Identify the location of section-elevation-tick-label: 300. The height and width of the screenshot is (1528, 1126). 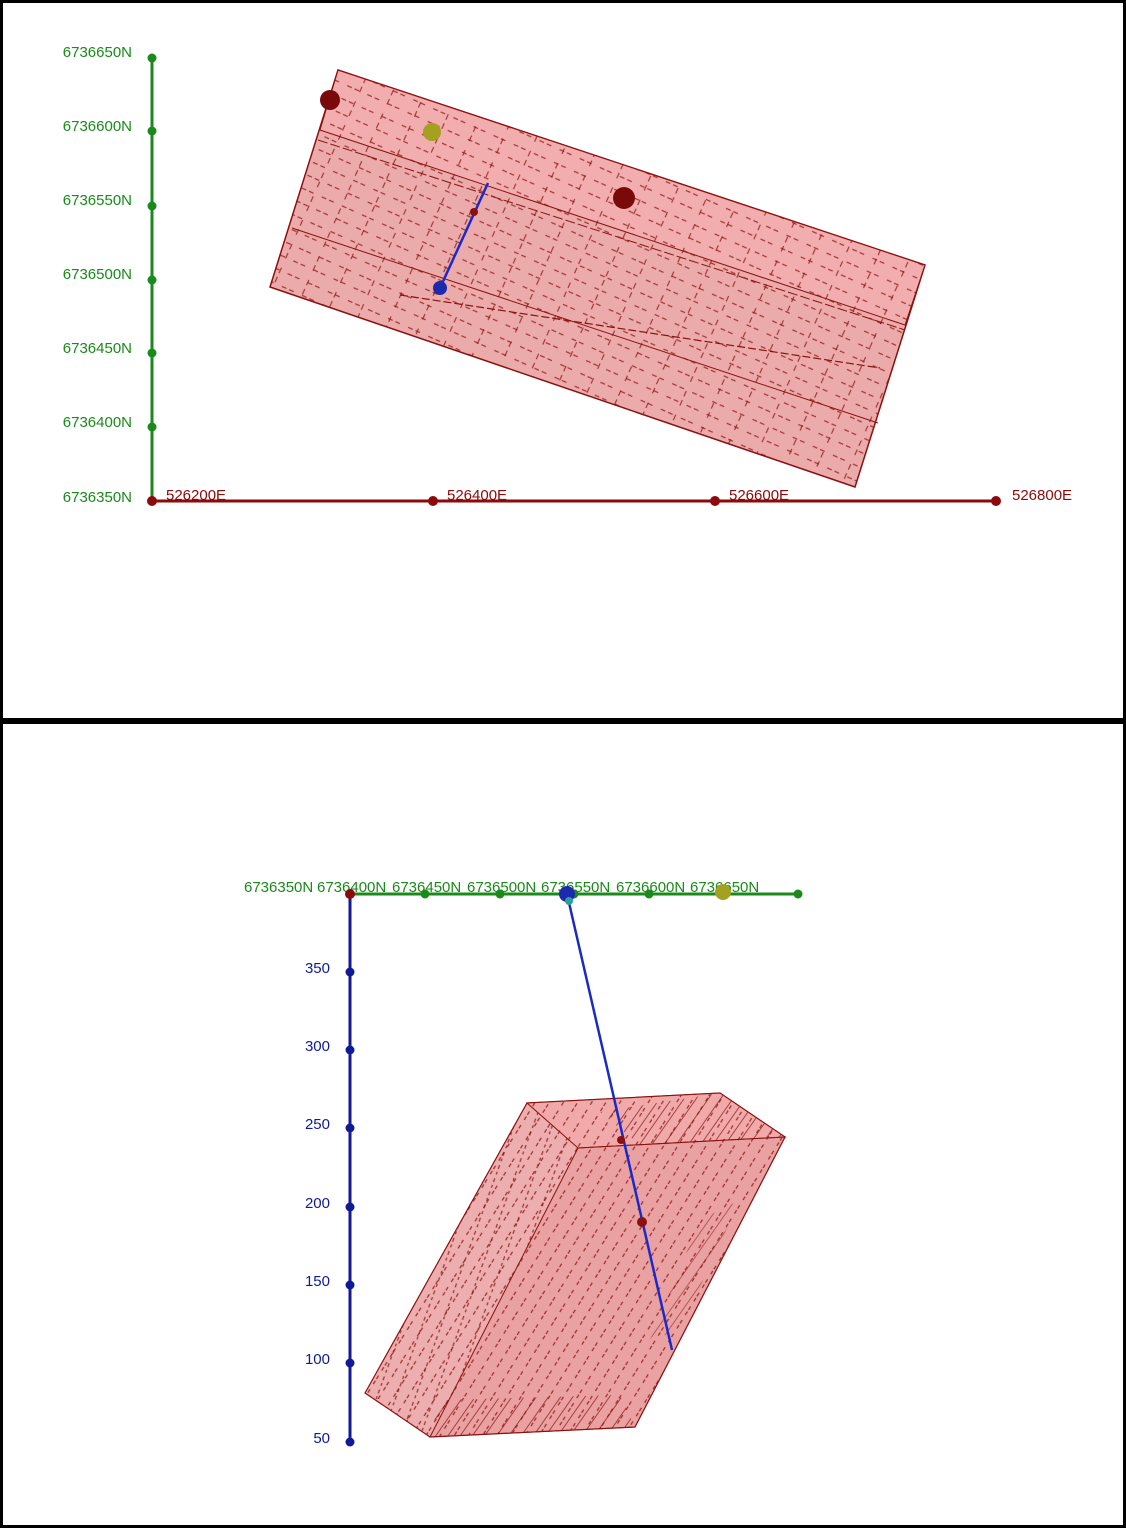
(317, 1046).